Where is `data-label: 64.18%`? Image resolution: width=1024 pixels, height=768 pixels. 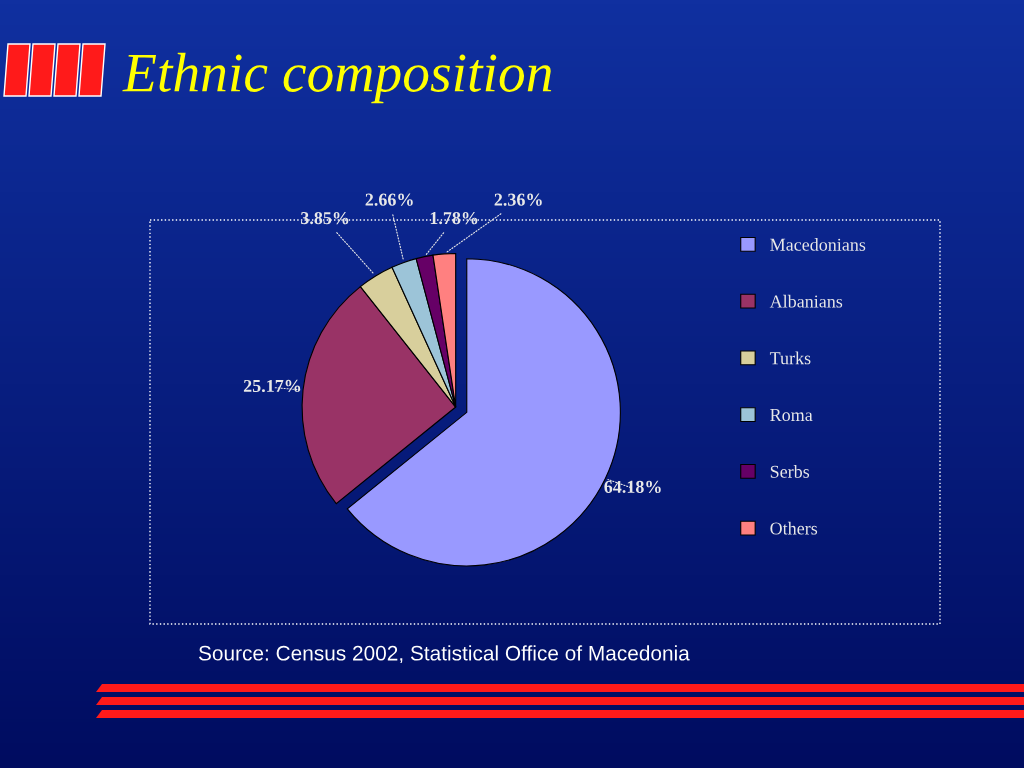 data-label: 64.18% is located at coordinates (632, 487).